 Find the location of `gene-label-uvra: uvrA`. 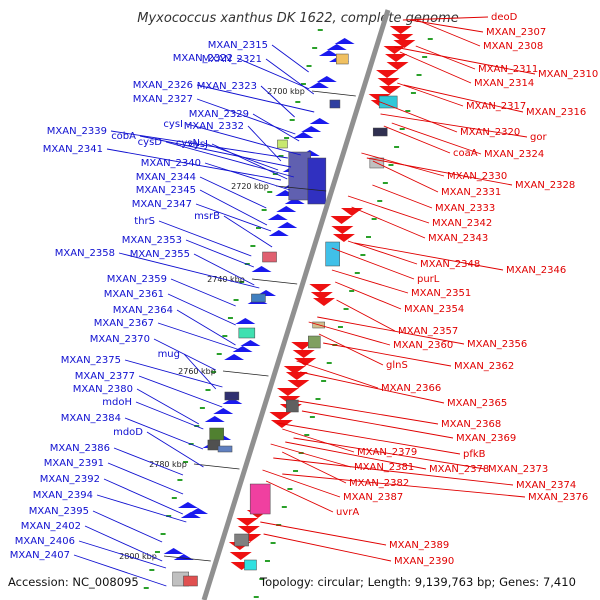

gene-label-uvra: uvrA is located at coordinates (347, 512).